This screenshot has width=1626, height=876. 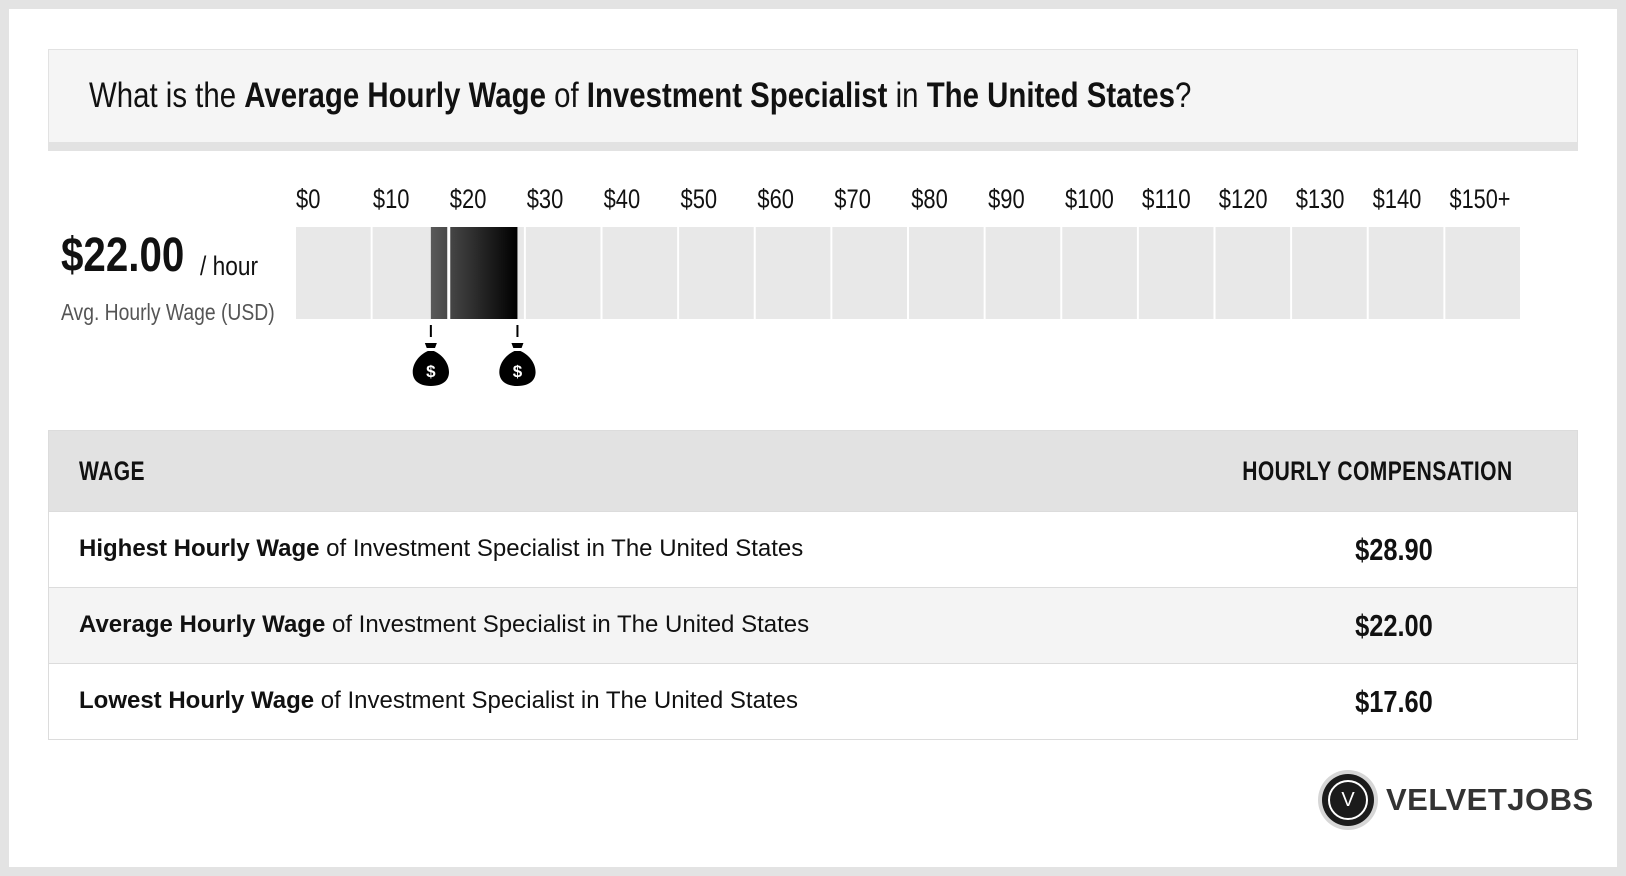 I want to click on x-tick-label: $130, so click(x=1320, y=199).